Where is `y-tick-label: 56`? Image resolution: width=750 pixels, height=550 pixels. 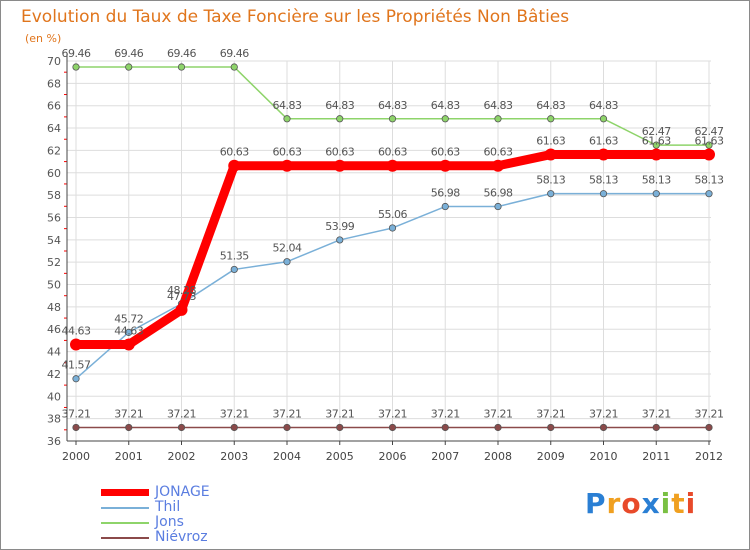
y-tick-label: 56 is located at coordinates (54, 217).